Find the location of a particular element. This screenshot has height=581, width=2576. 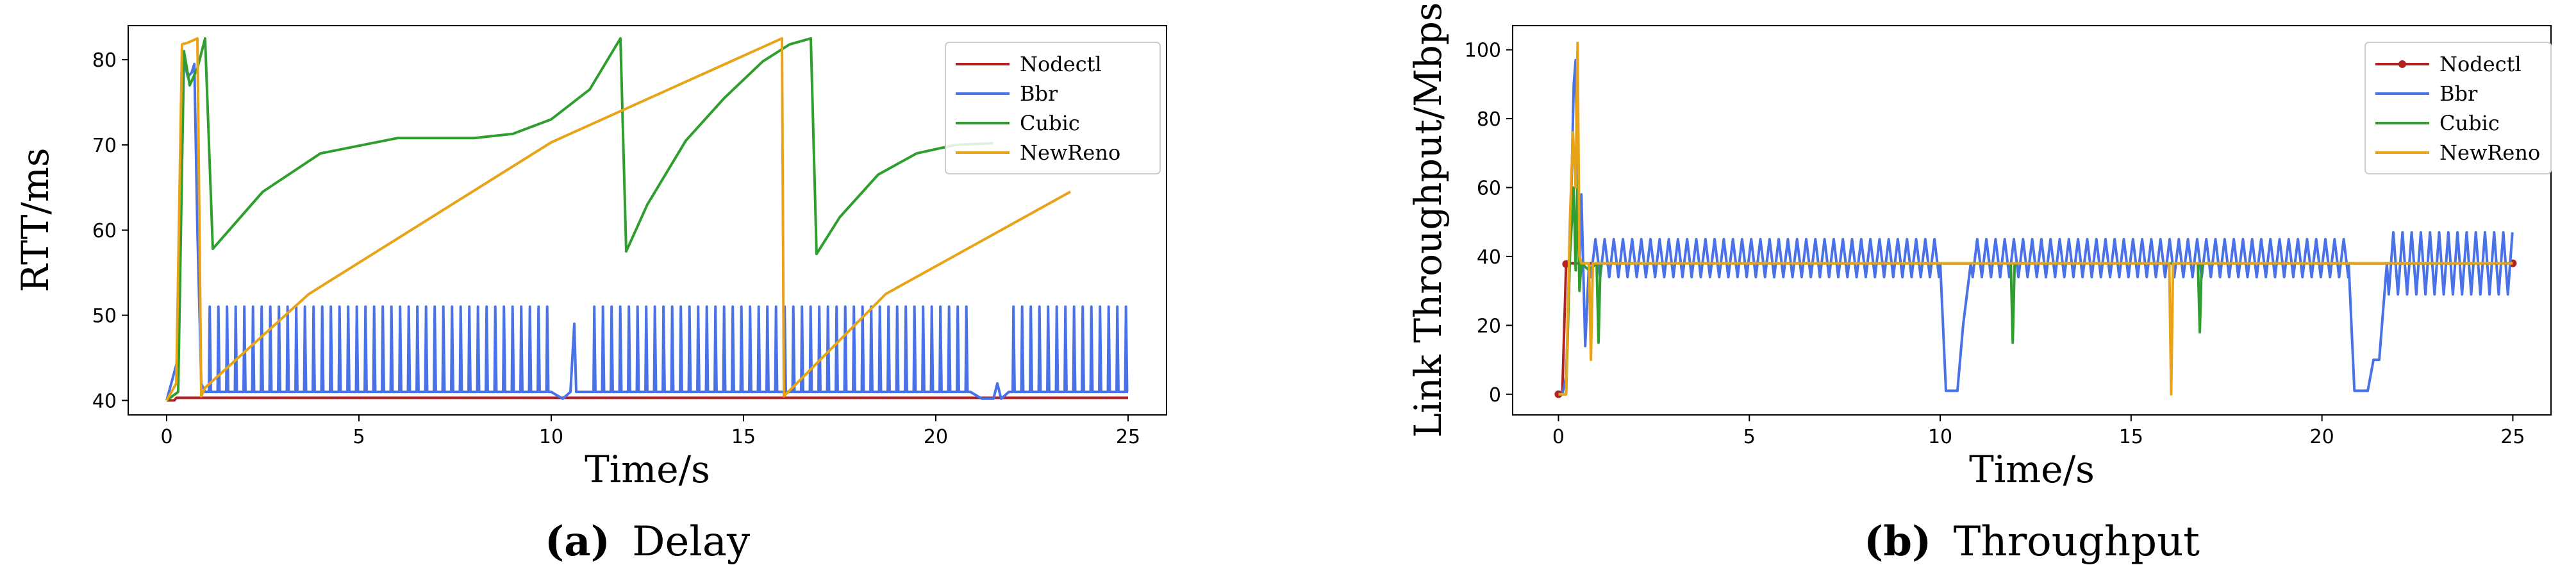

throughput-legend-label-cubic: Cubic is located at coordinates (2469, 123).